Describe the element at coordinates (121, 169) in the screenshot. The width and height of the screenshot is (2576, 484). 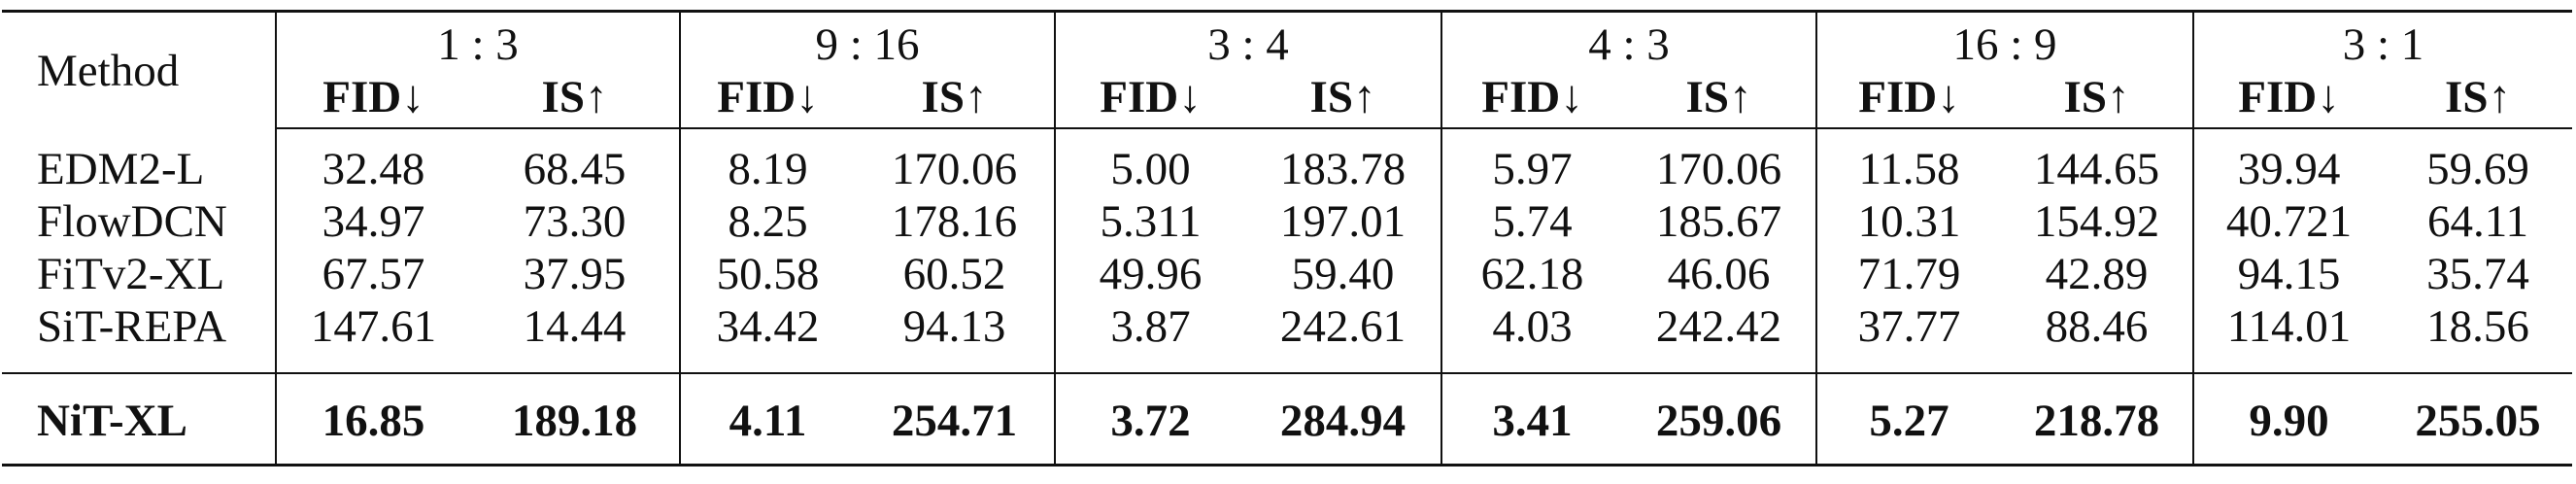
I see `method-name: EDM2-L` at that location.